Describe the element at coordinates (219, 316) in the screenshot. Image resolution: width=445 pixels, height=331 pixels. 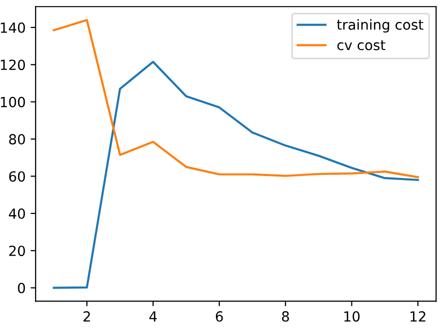
I see `x-tick-label: 6` at that location.